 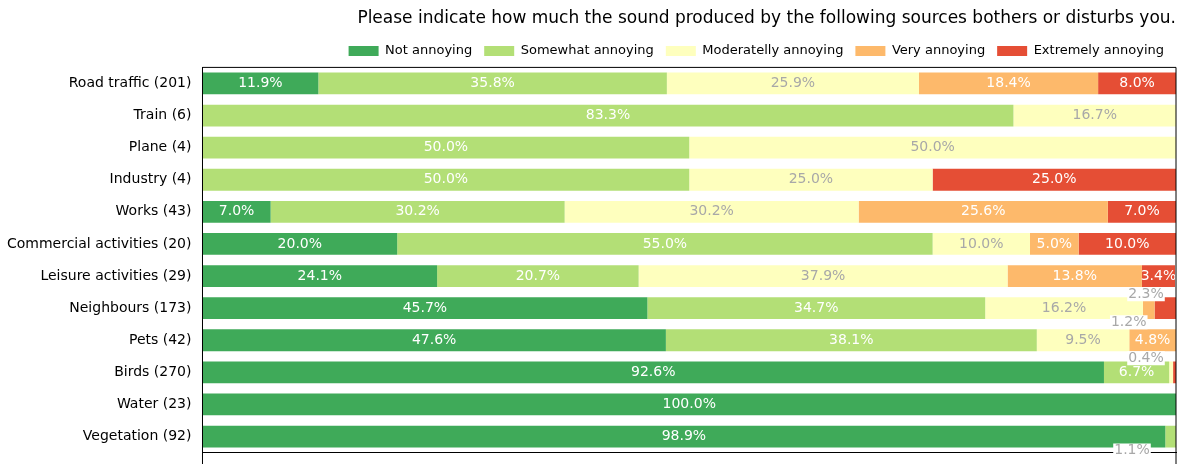 I want to click on data-label: 24.1%, so click(x=320, y=274).